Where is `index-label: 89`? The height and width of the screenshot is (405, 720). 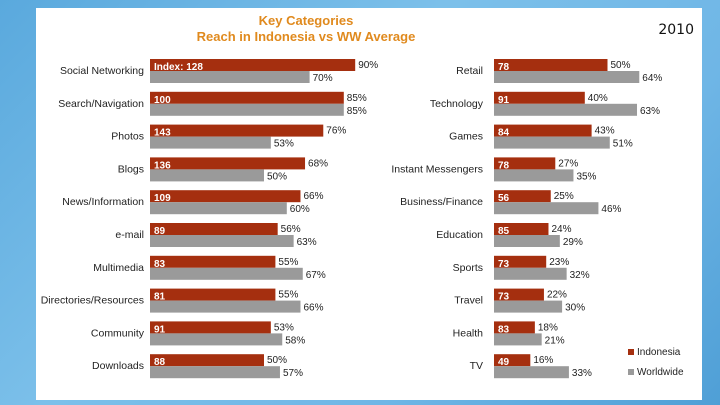 index-label: 89 is located at coordinates (160, 231).